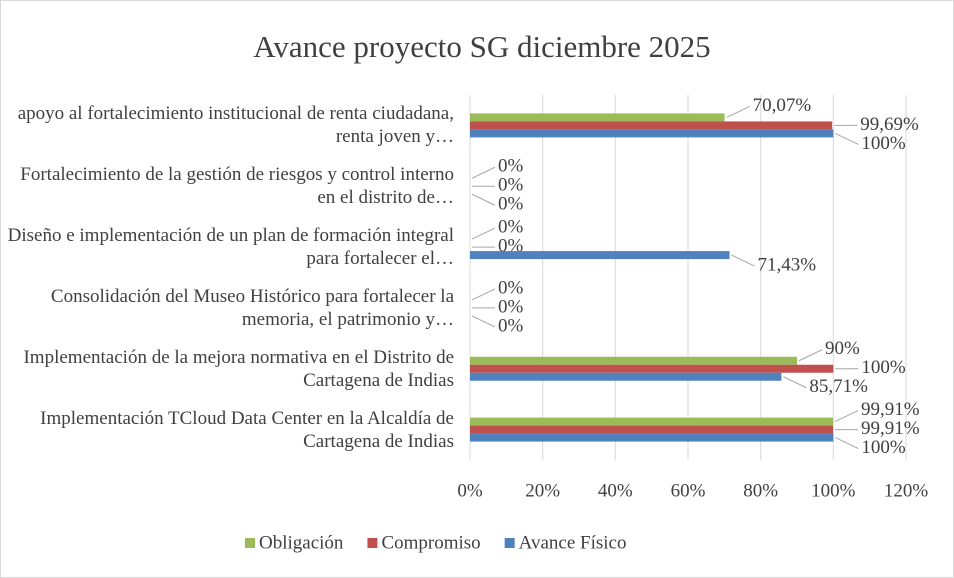  I want to click on x-tick-label: 0%, so click(470, 490).